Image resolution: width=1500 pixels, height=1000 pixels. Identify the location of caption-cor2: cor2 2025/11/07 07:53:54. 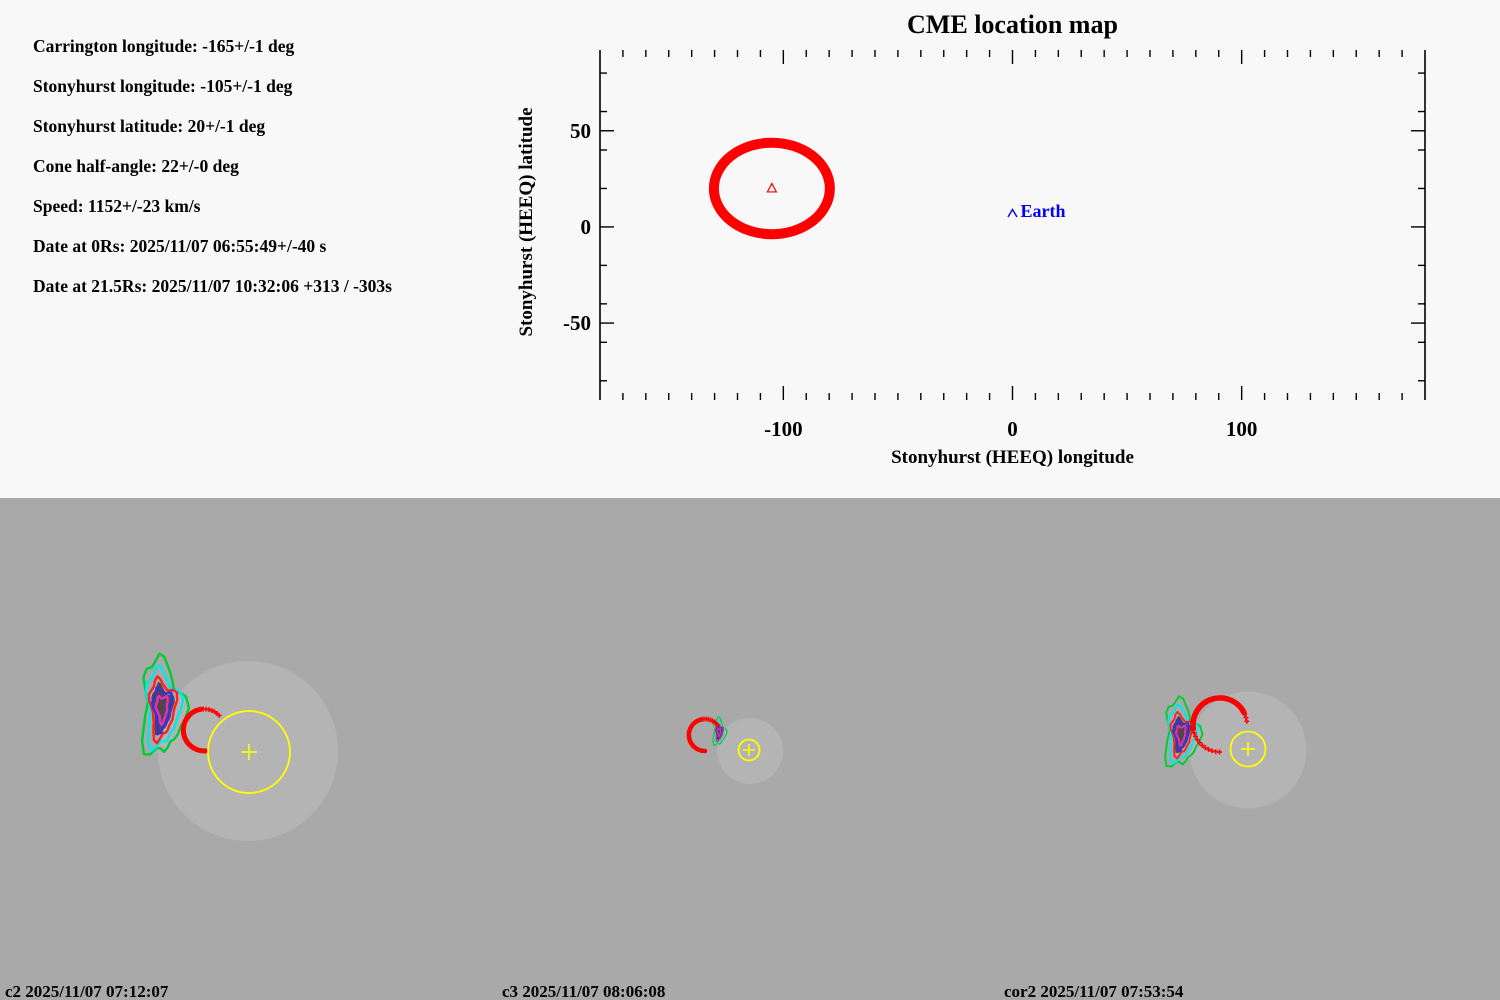
(1094, 991).